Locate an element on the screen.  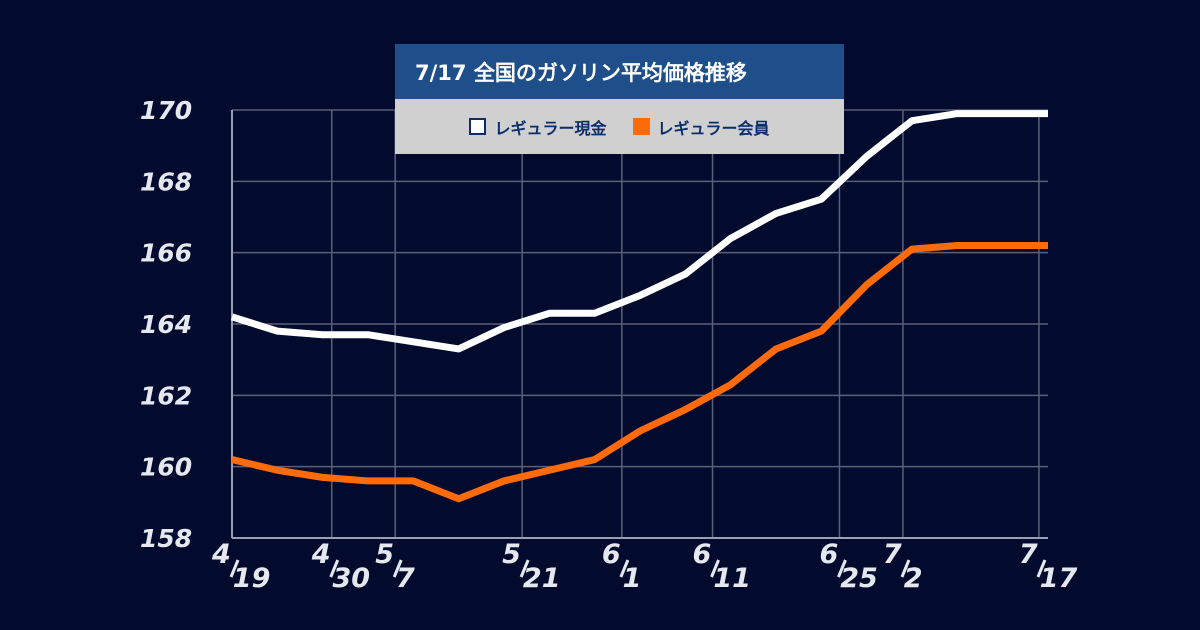
y-axis-ticks: 158 160 162 164 166 168 170 is located at coordinates (166, 324).